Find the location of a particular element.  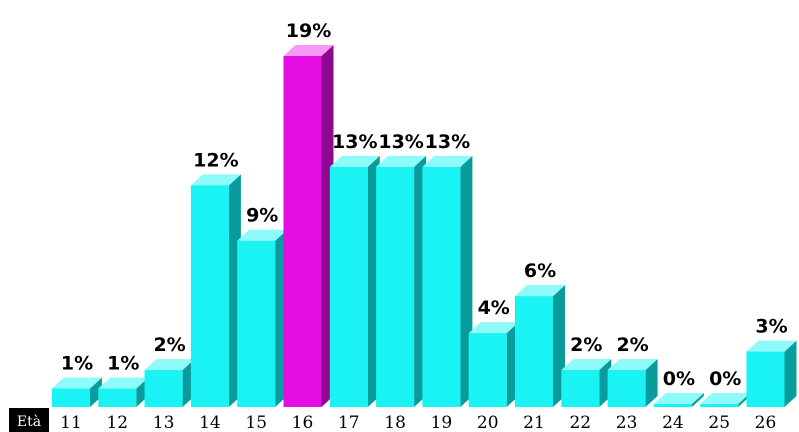

value-label-20: 4% is located at coordinates (494, 308).